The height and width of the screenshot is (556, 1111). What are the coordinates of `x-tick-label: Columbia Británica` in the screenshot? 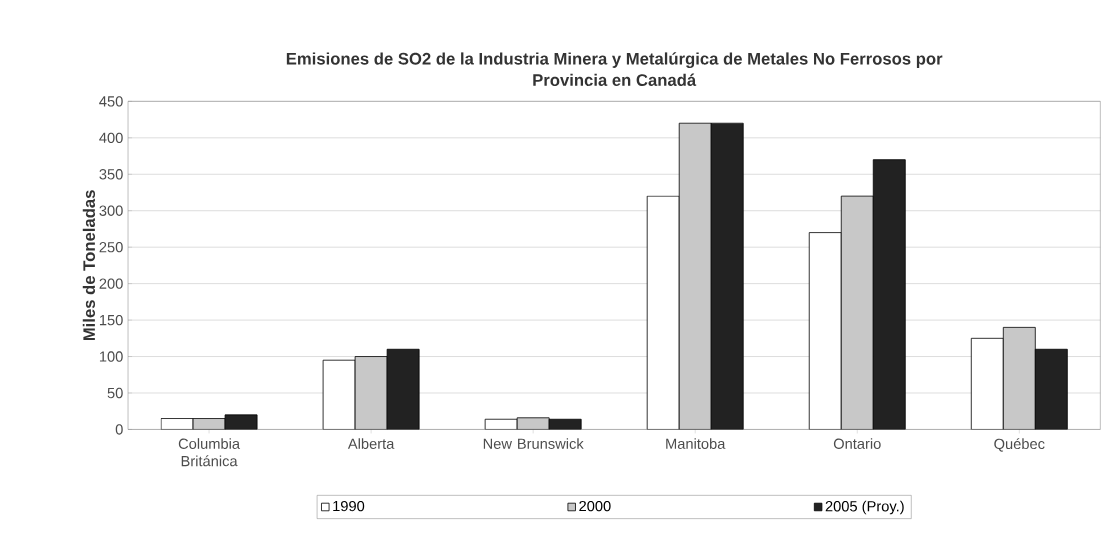 It's located at (209, 452).